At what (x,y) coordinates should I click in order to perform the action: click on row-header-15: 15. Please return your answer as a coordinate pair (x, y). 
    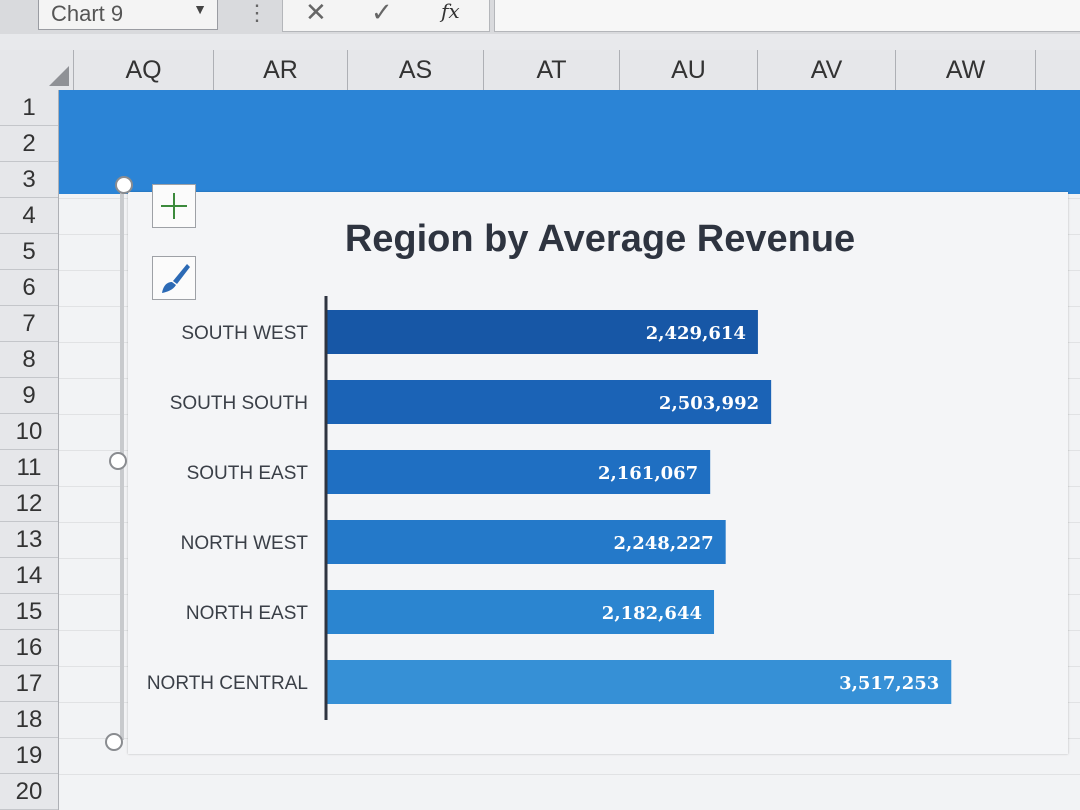
    Looking at the image, I should click on (29, 612).